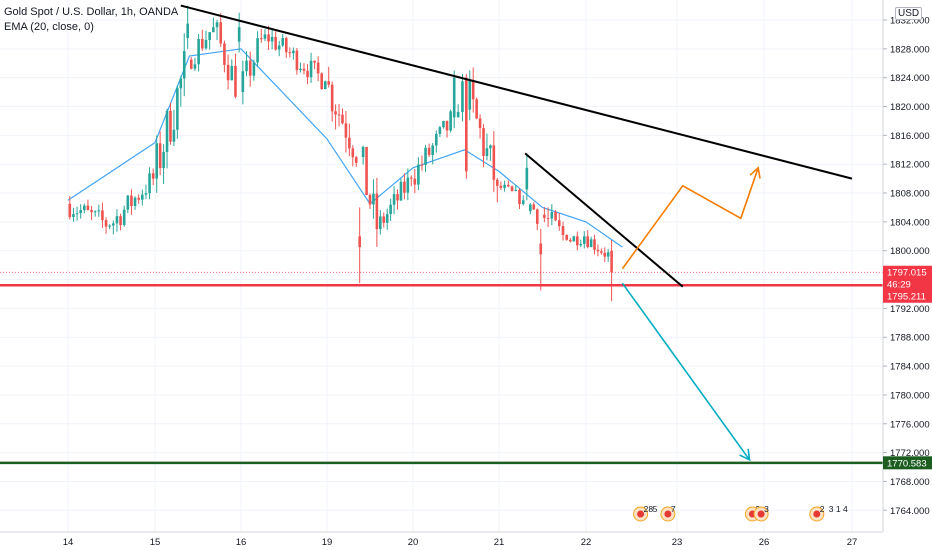 The image size is (932, 550). I want to click on y-tick-label: 1800.000, so click(910, 251).